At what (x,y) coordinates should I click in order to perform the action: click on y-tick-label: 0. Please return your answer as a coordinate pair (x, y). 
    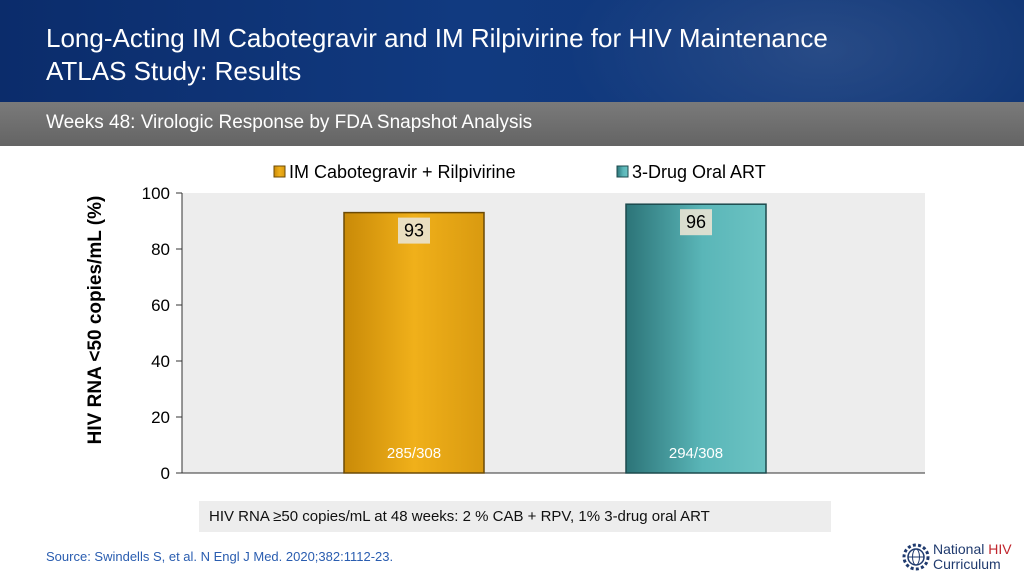
    Looking at the image, I should click on (165, 473).